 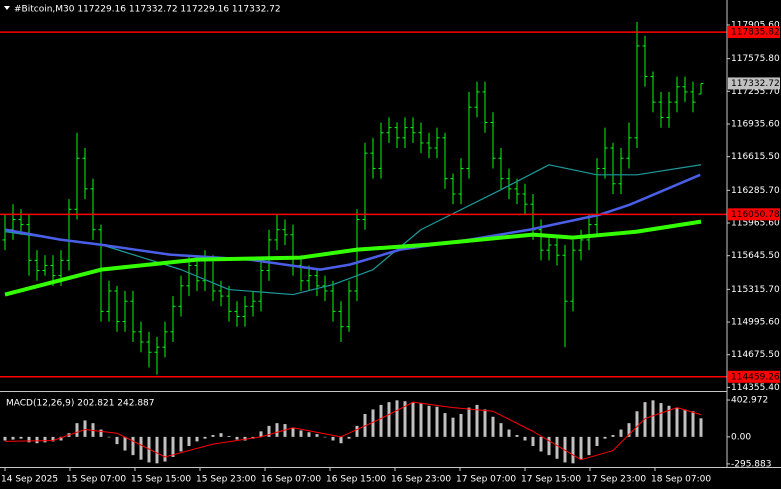 What do you see at coordinates (755, 92) in the screenshot?
I see `y-tick-label: 117255.70` at bounding box center [755, 92].